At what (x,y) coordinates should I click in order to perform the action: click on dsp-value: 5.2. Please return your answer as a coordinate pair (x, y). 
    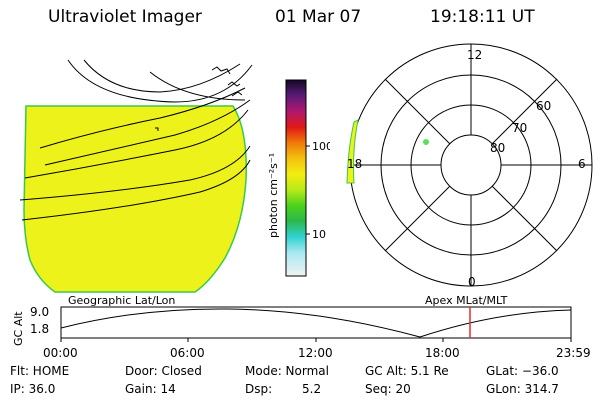
    Looking at the image, I should click on (312, 389).